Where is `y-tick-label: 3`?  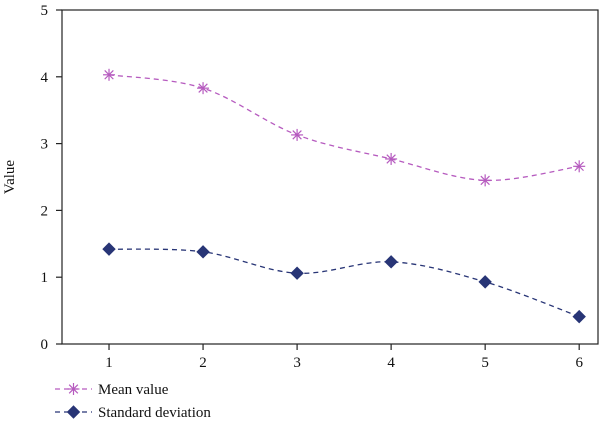 y-tick-label: 3 is located at coordinates (45, 145).